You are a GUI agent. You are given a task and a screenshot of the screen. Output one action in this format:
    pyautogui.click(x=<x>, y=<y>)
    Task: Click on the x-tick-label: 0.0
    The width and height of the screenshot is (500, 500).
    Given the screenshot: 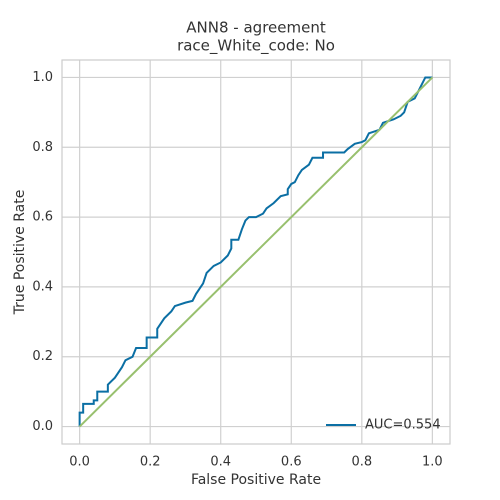 What is the action you would take?
    pyautogui.click(x=79, y=462)
    